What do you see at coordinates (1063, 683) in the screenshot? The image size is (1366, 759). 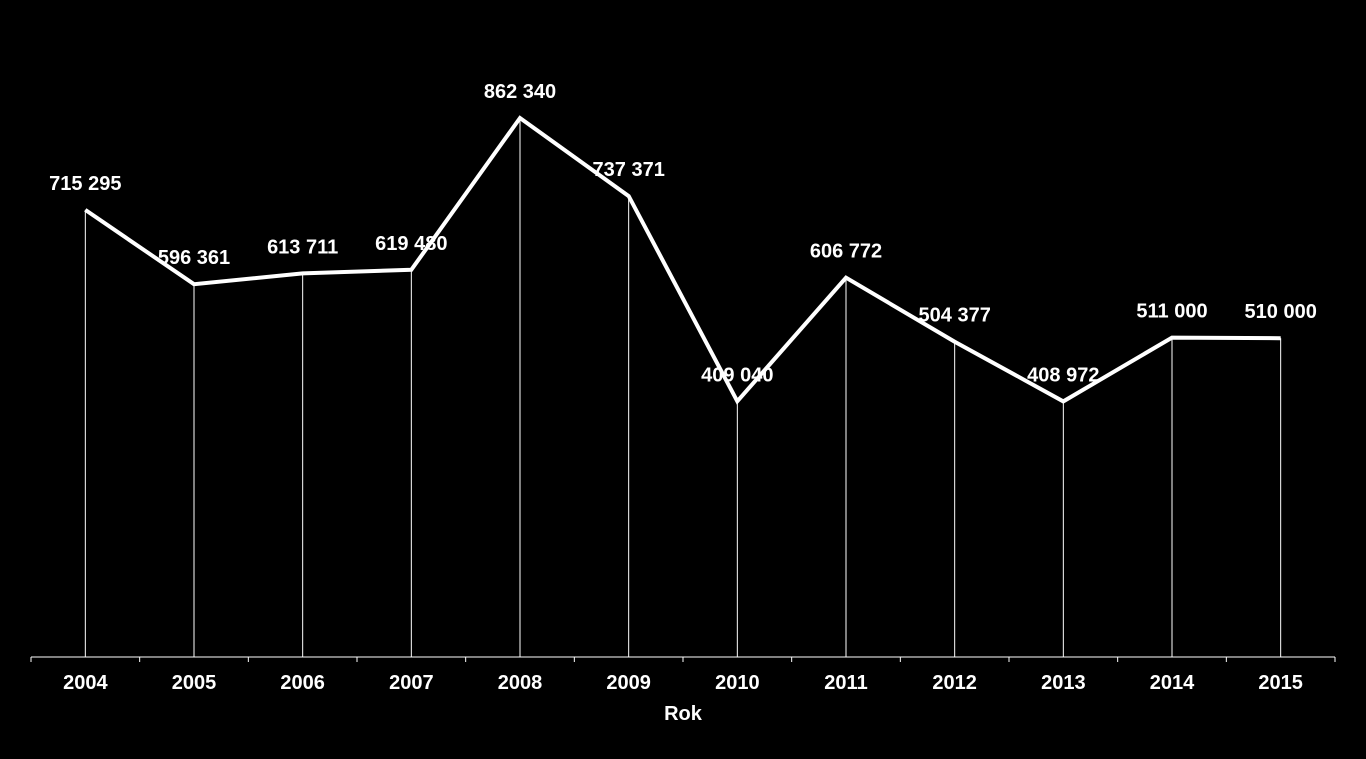 I see `x-tick-label-2013: 2013` at bounding box center [1063, 683].